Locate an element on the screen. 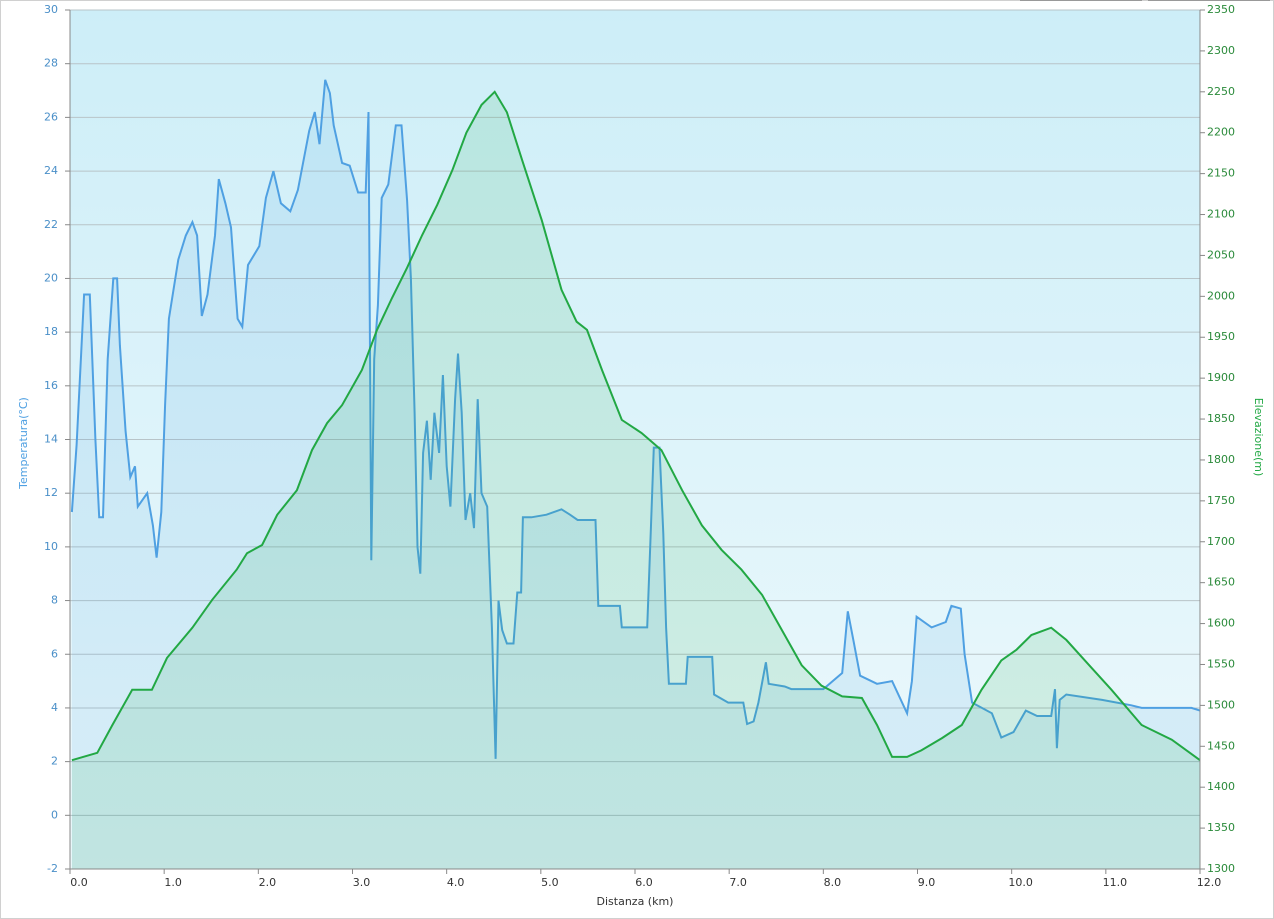 This screenshot has height=919, width=1274. y-tick-label: 8 is located at coordinates (54, 600).